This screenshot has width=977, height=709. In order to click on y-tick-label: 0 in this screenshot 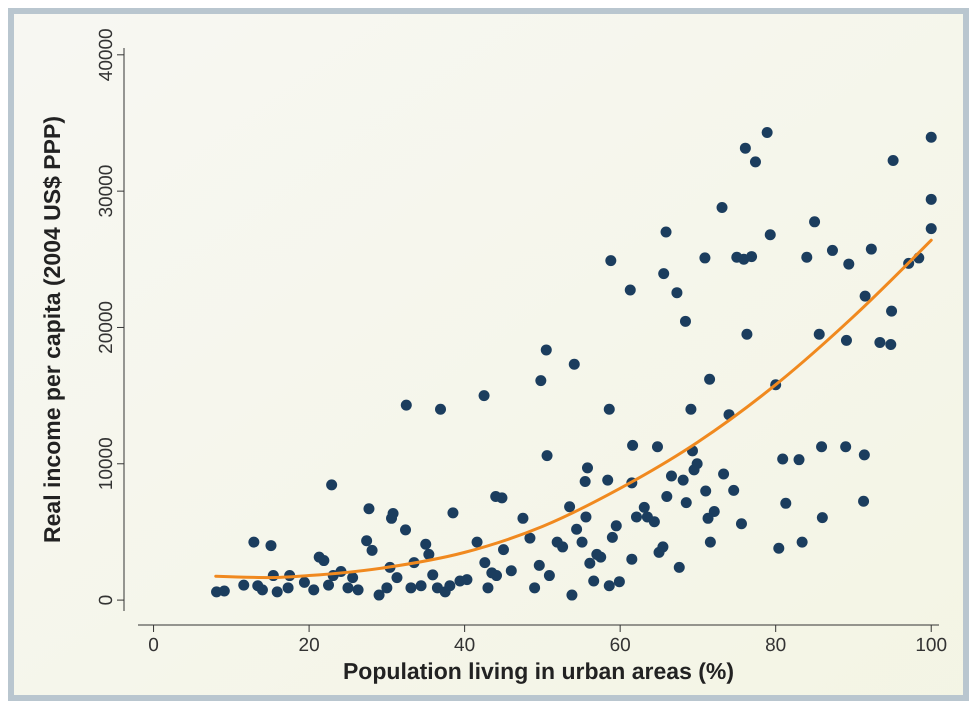, I will do `click(106, 600)`.